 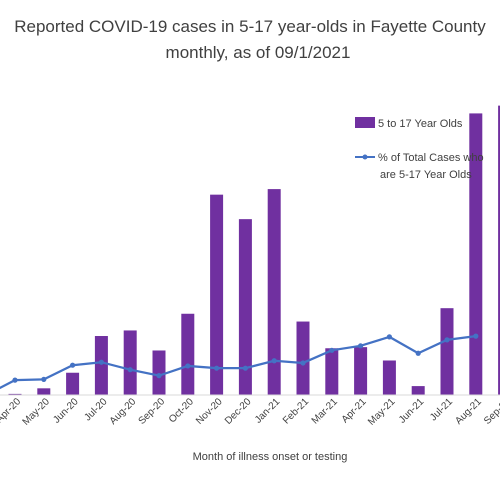 I want to click on x-tick-label: May-21, so click(x=382, y=412).